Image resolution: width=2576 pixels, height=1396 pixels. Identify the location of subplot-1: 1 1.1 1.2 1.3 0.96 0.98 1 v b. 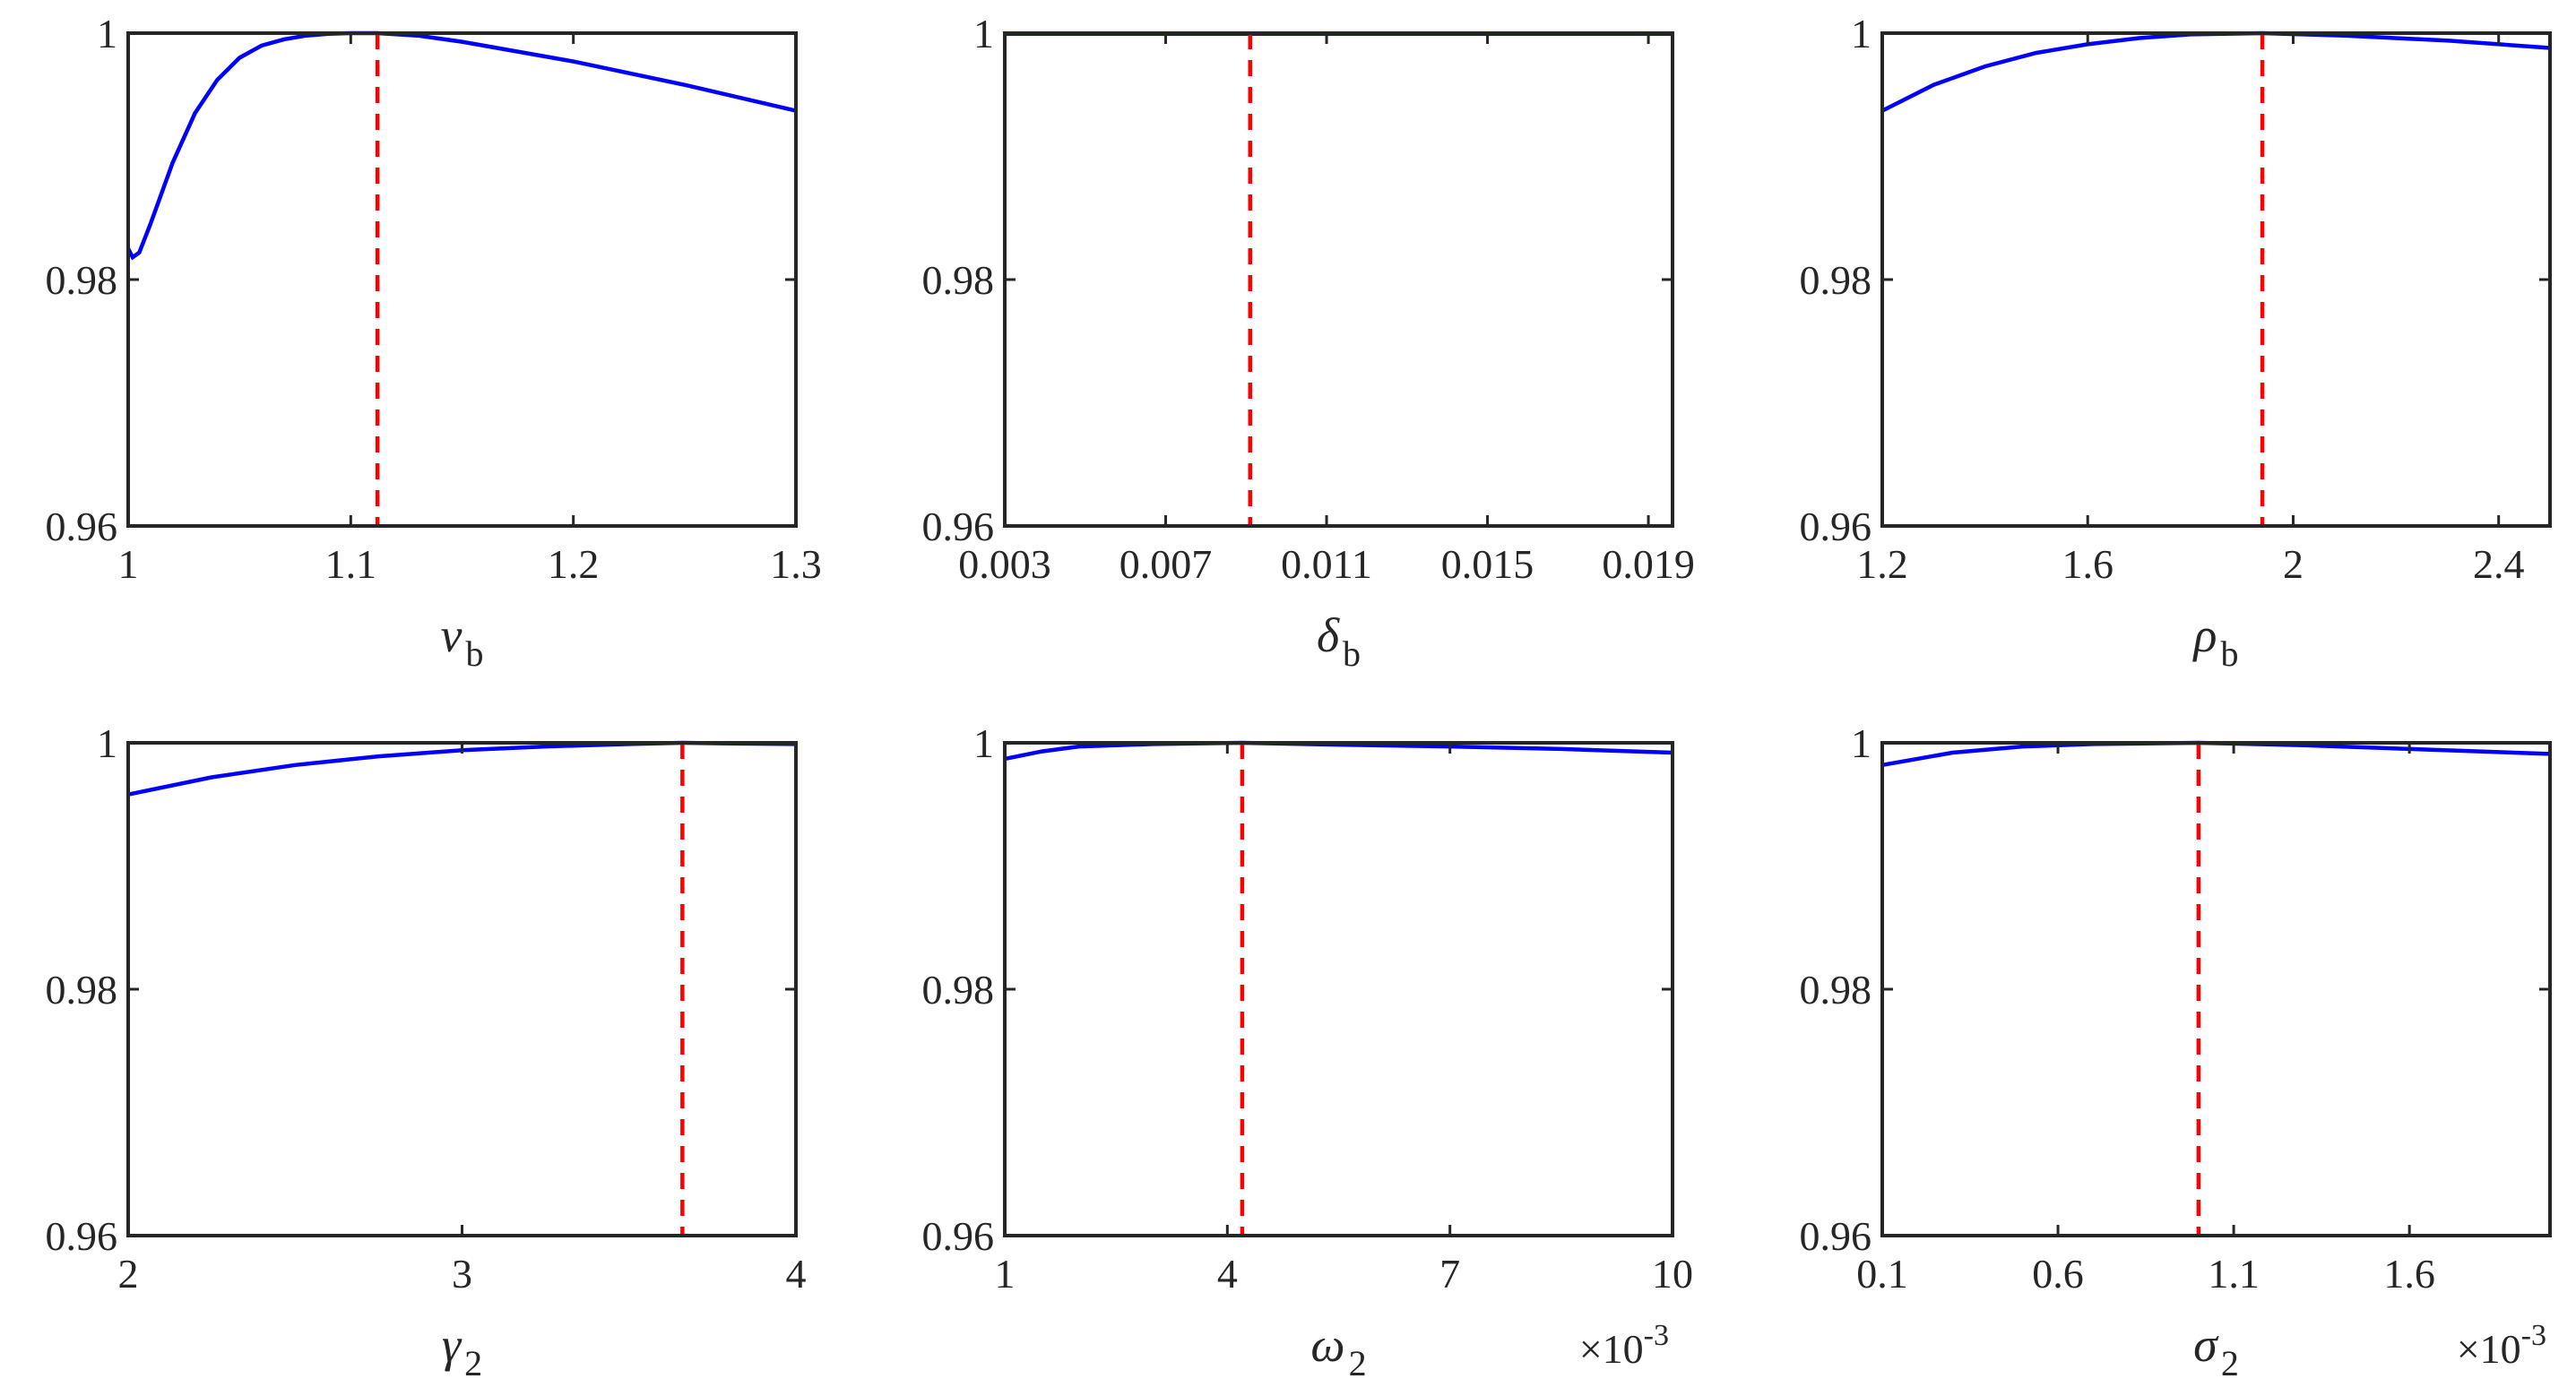
(434, 343).